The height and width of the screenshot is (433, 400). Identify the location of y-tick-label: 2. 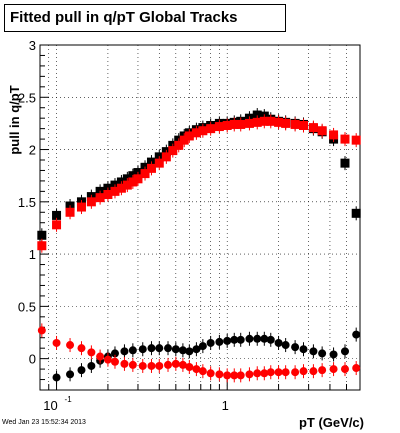
(32, 150).